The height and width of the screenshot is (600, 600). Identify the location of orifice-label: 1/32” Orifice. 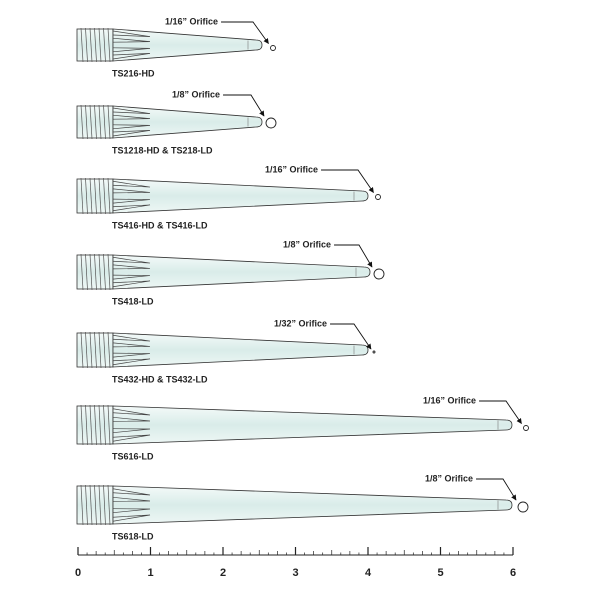
(300, 323).